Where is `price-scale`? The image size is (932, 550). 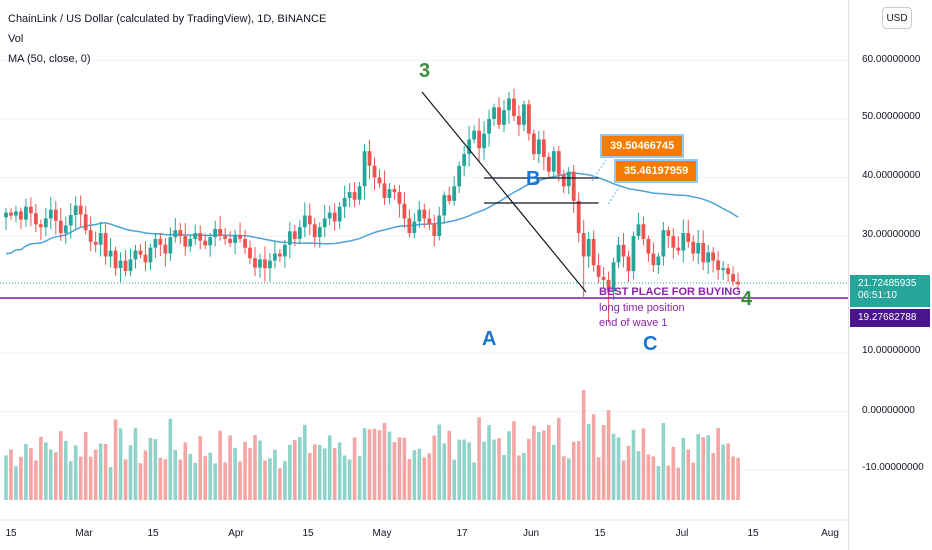 price-scale is located at coordinates (890, 275).